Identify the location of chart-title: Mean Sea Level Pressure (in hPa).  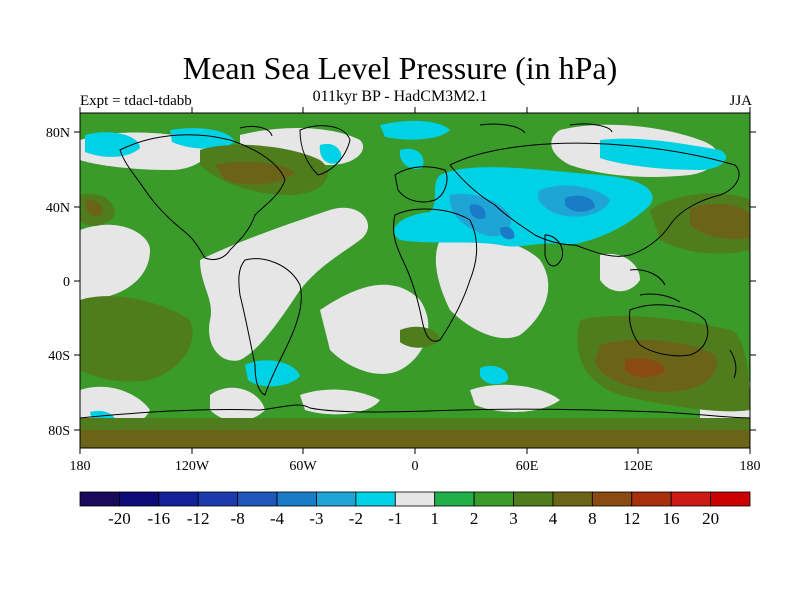
(400, 68).